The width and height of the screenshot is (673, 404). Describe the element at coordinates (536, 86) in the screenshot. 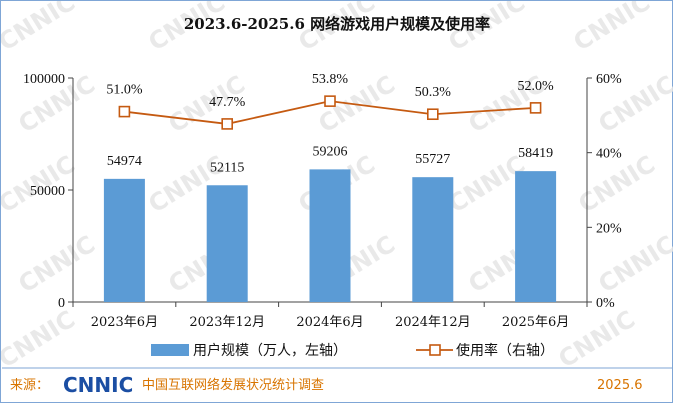

I see `line-value-label: 52.0%` at that location.